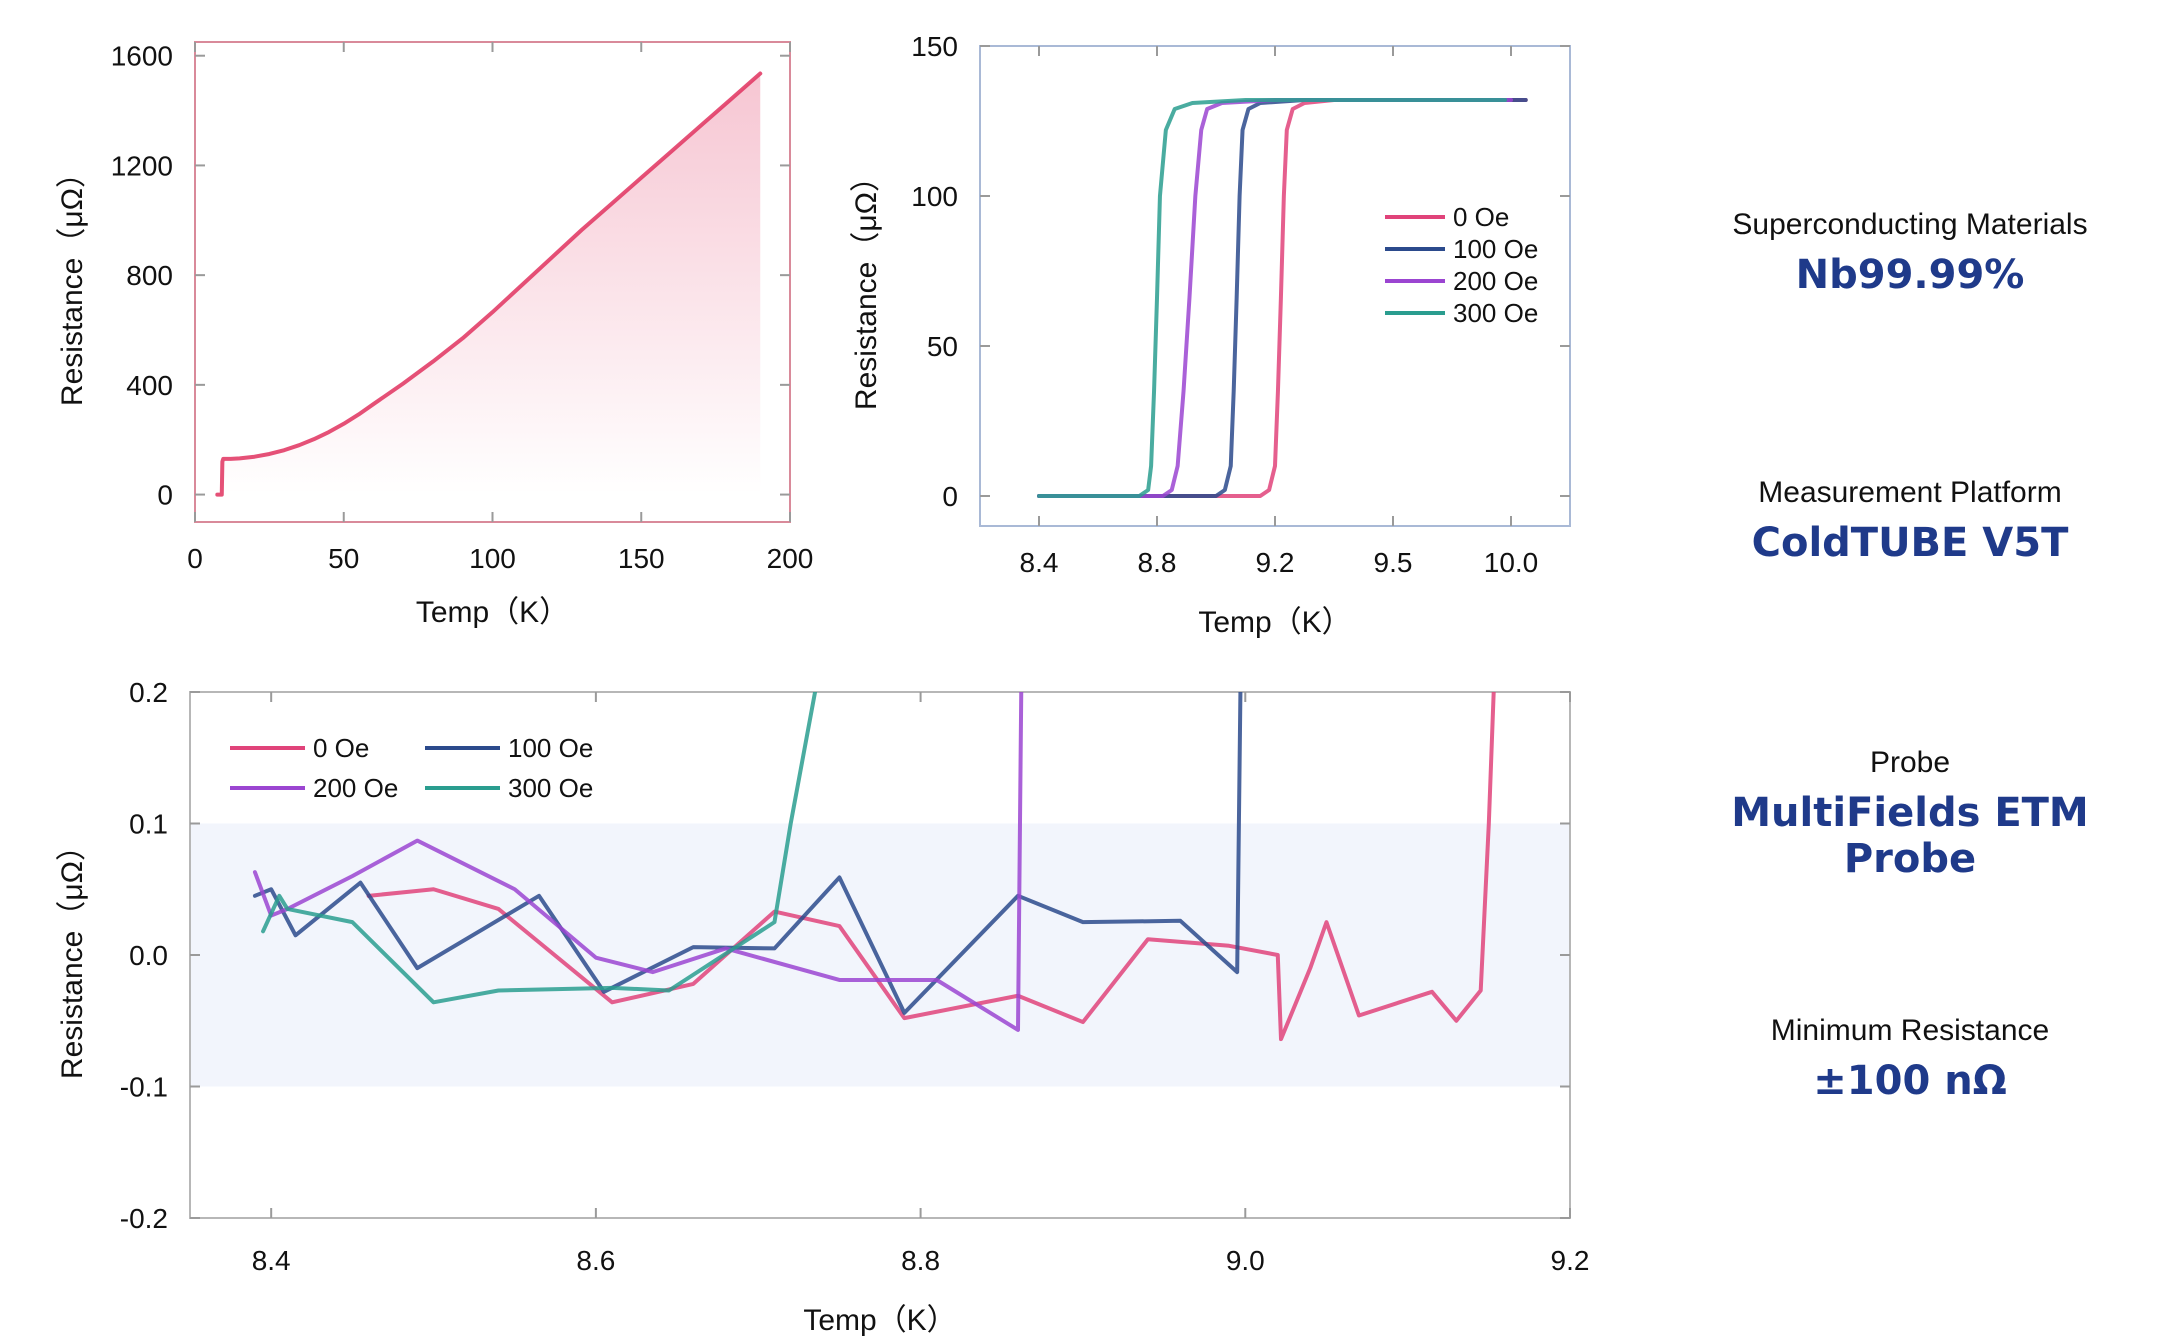 This screenshot has width=2162, height=1338. Describe the element at coordinates (343, 558) in the screenshot. I see `x-tick-label: 50` at that location.